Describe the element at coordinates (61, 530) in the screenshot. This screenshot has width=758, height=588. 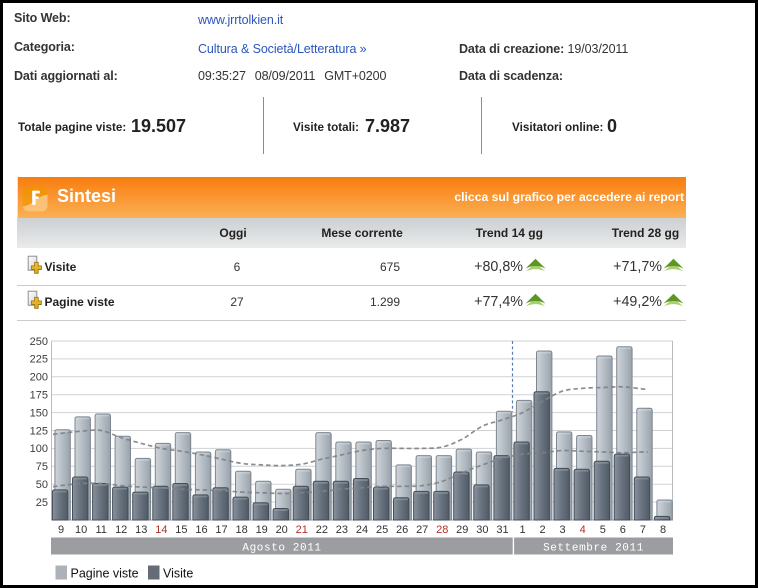
I see `svg-text: 9` at that location.